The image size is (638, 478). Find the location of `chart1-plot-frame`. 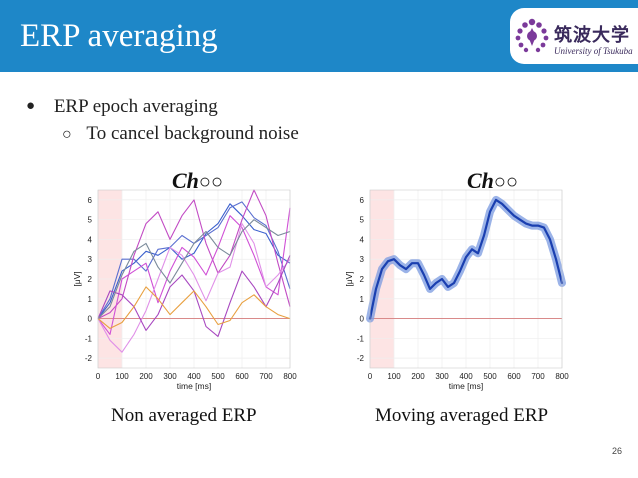

chart1-plot-frame is located at coordinates (194, 279).